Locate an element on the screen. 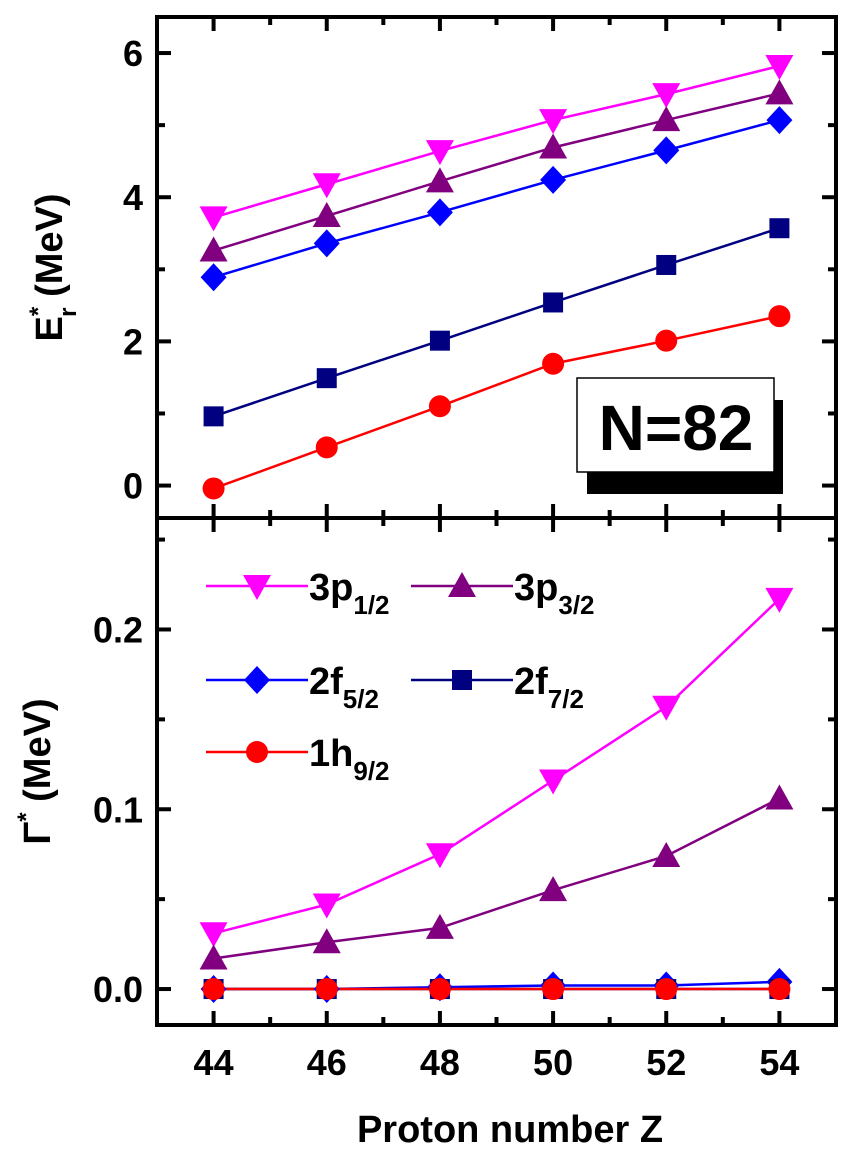  y-tick-label: 0.1 is located at coordinates (118, 809).